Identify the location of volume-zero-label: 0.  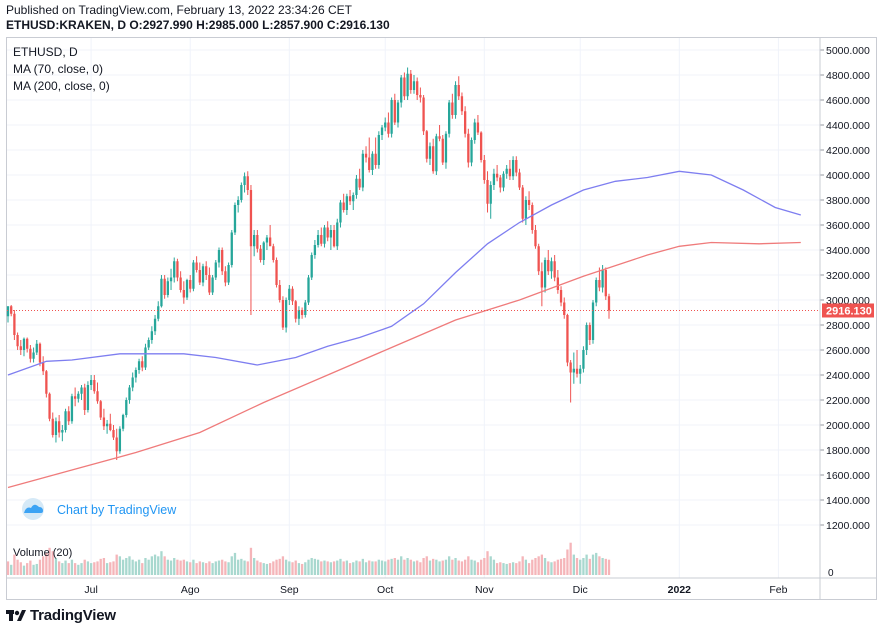
(831, 573).